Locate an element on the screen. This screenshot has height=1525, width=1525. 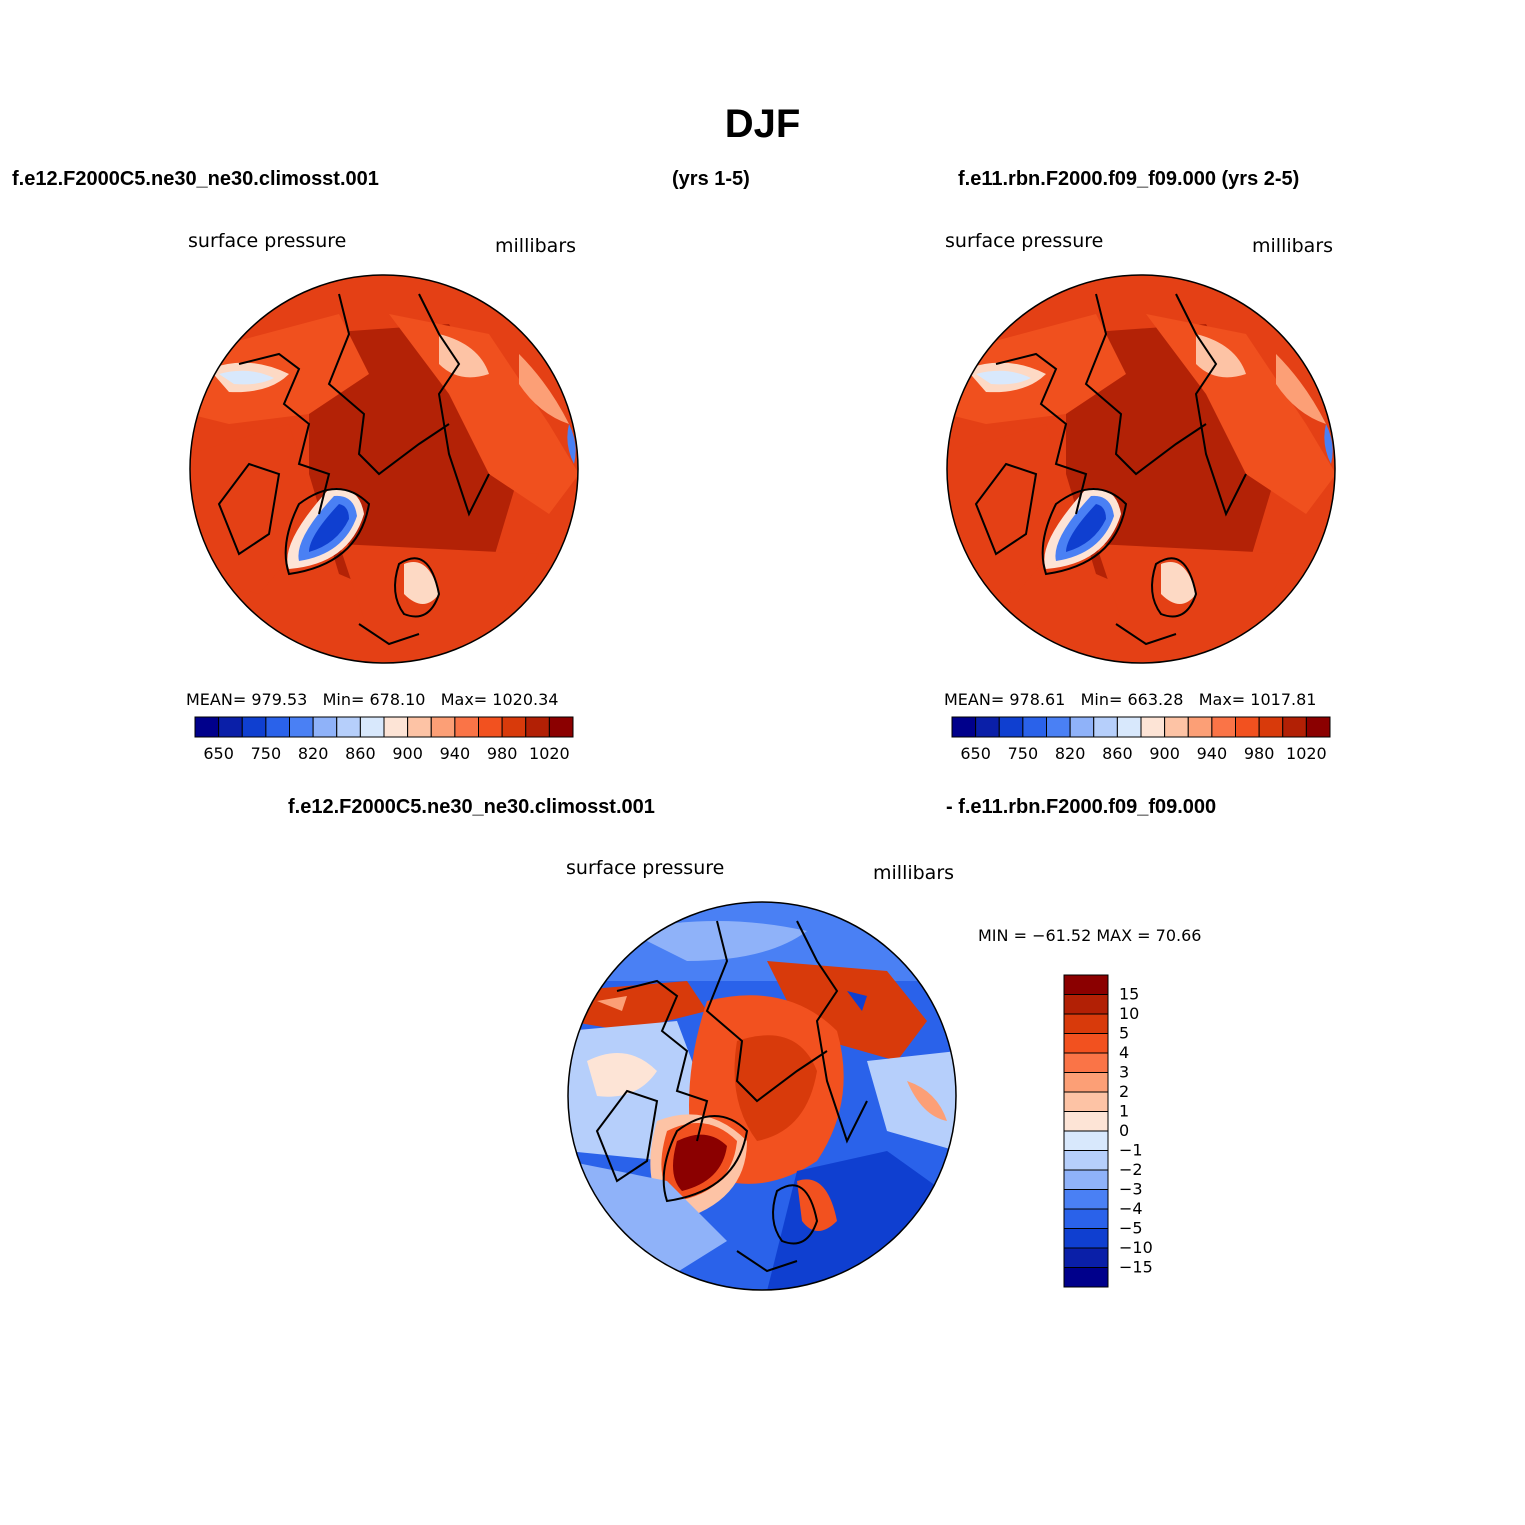
colorbar-tick-label: −2 is located at coordinates (1131, 1169).